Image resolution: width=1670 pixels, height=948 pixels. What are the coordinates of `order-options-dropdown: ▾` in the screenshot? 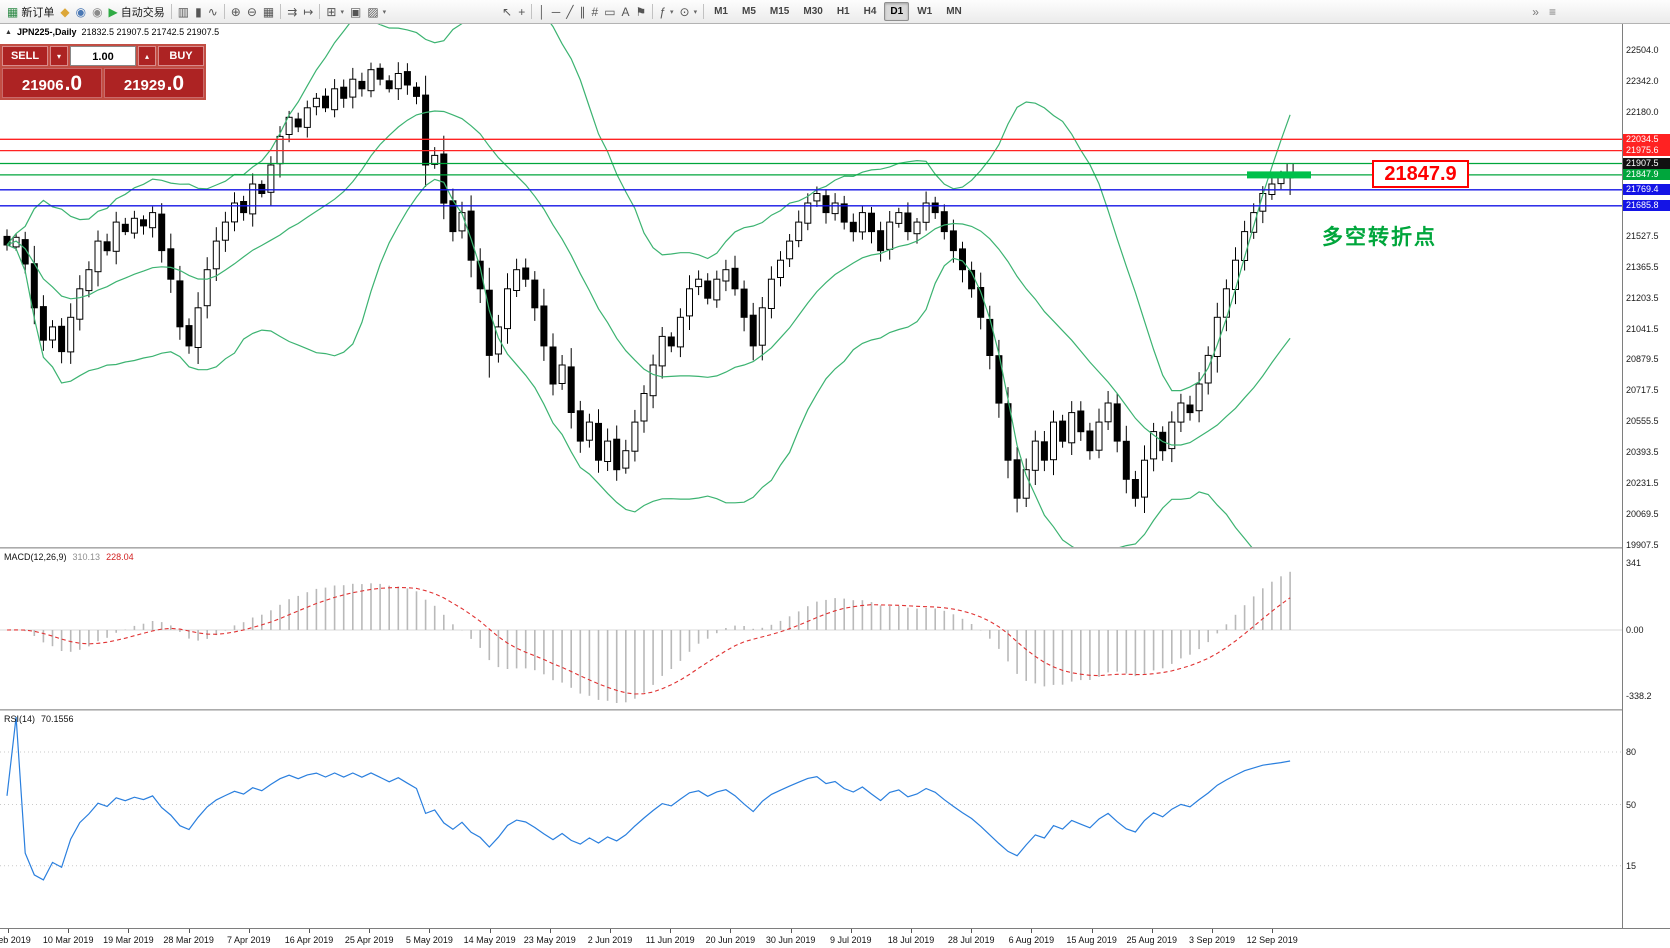 It's located at (59, 56).